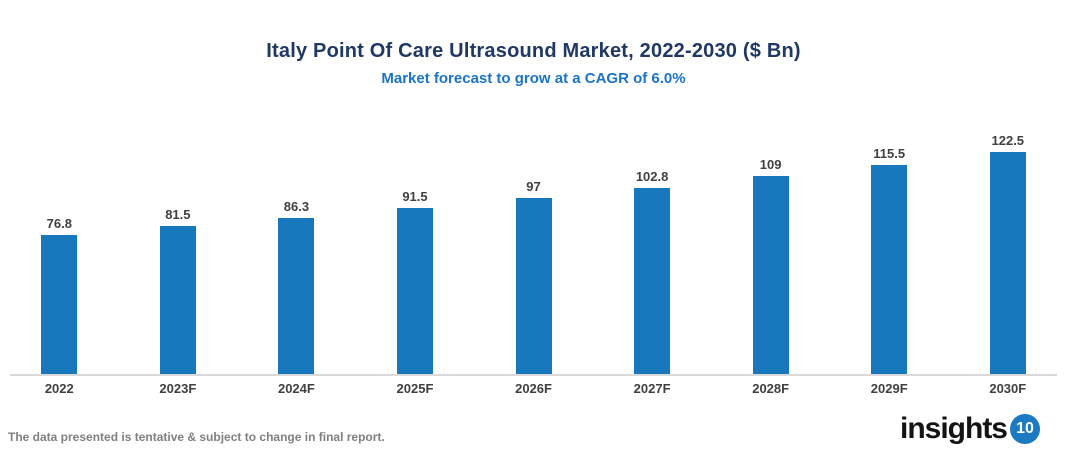 The height and width of the screenshot is (454, 1067). I want to click on bar-slot: 81.5, so click(178, 290).